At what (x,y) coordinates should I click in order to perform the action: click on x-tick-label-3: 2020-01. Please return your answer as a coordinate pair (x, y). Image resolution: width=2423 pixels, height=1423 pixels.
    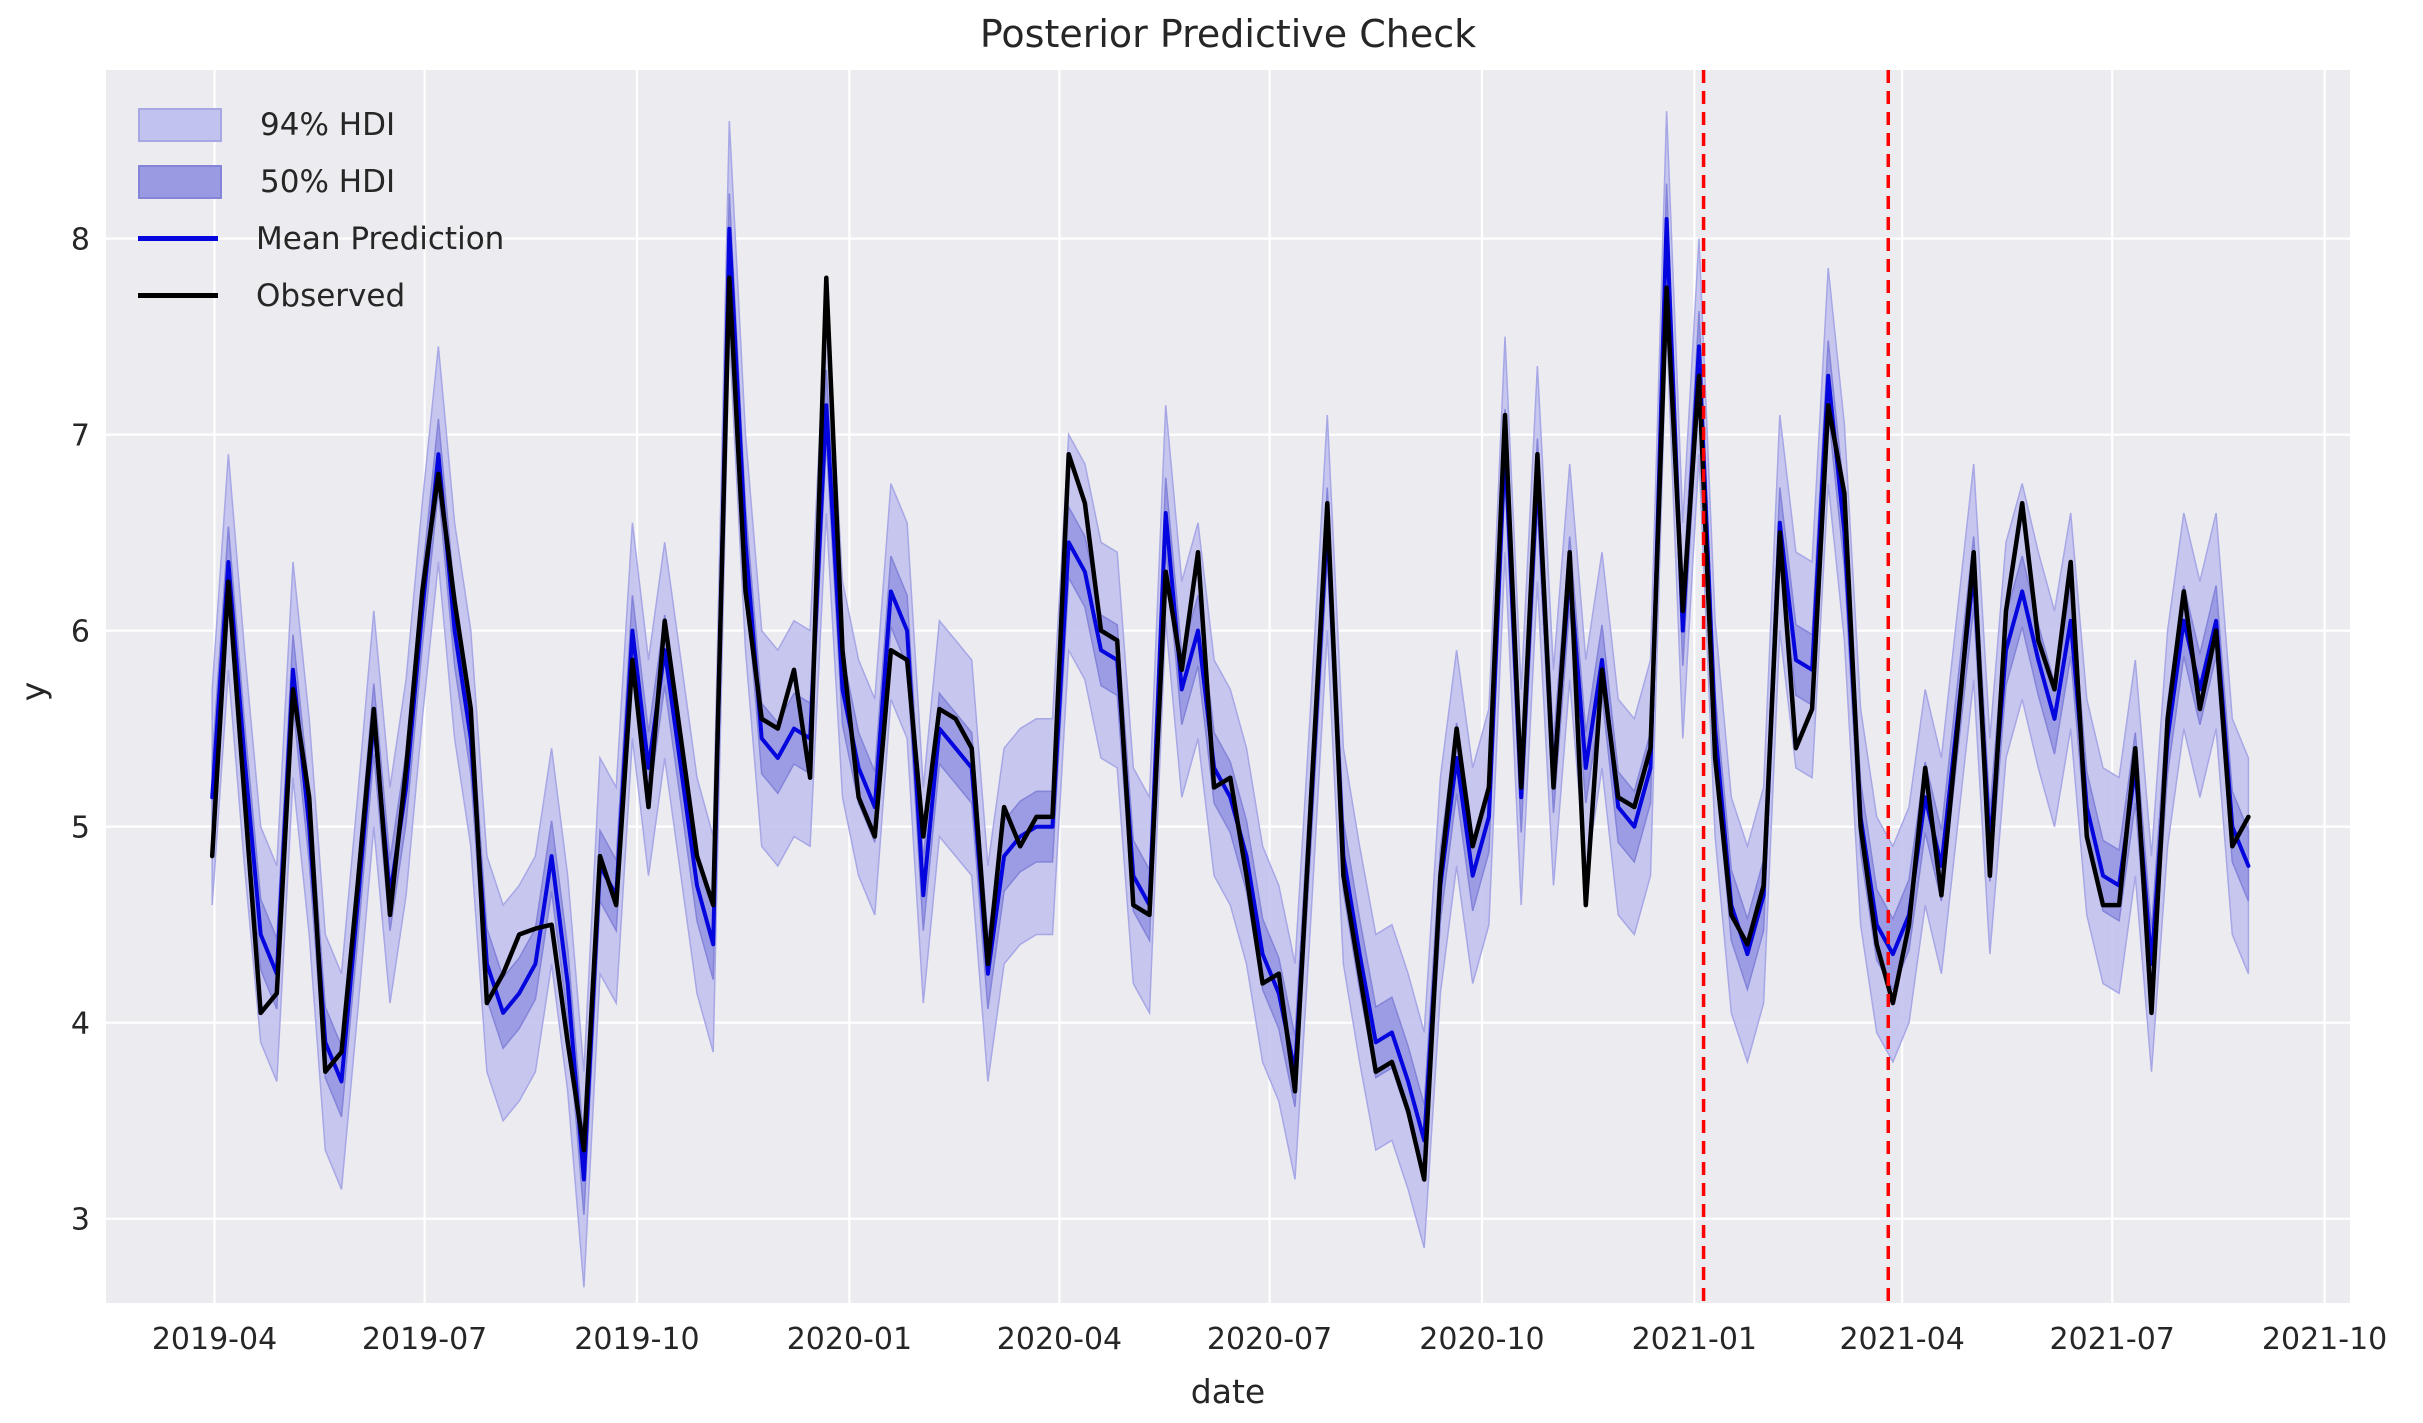
    Looking at the image, I should click on (849, 1339).